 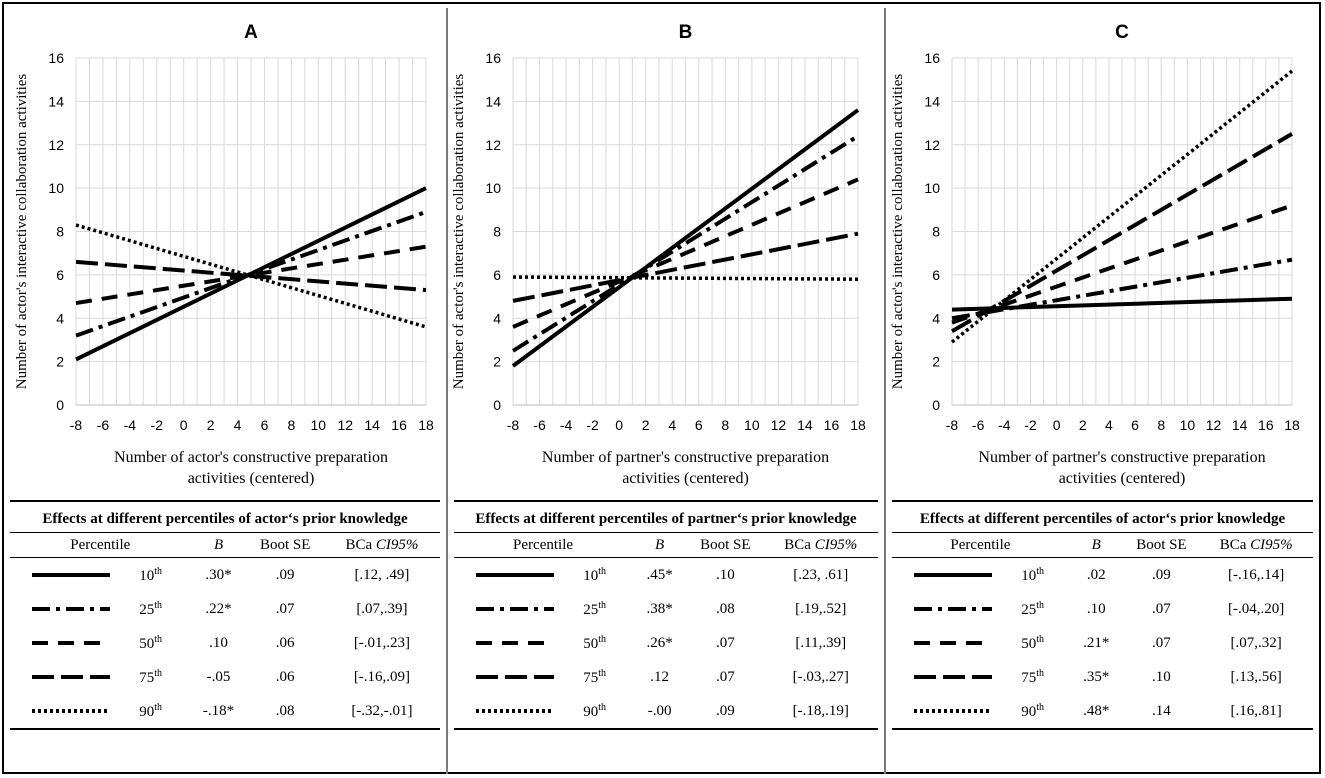 What do you see at coordinates (1029, 575) in the screenshot?
I see `percentile-value: 10` at bounding box center [1029, 575].